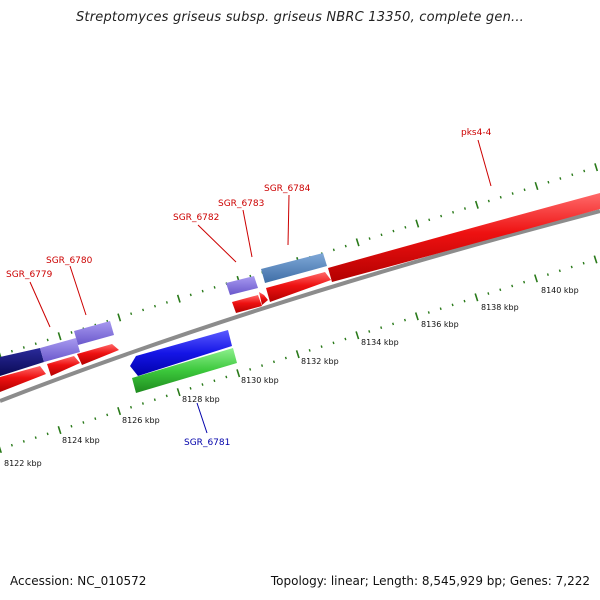 The height and width of the screenshot is (600, 600). Describe the element at coordinates (207, 443) in the screenshot. I see `gene-label-sgr-6781: SGR_6781` at that location.